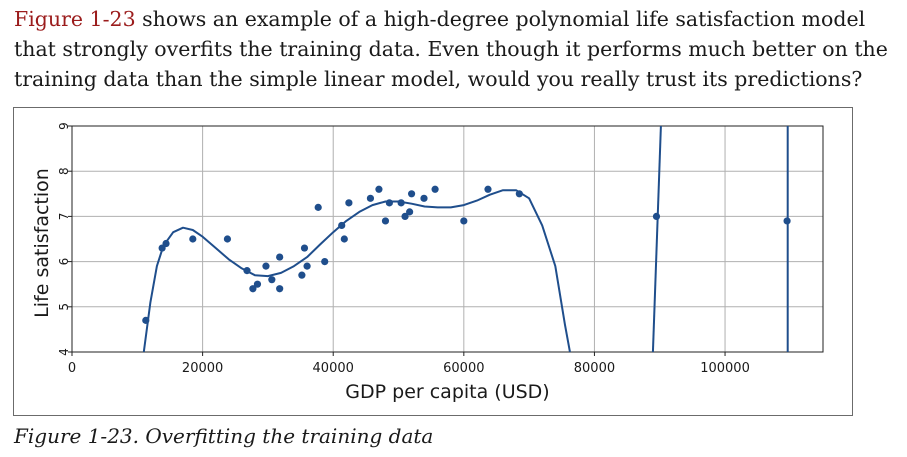 Image resolution: width=907 pixels, height=457 pixels. I want to click on y-tick-label: 7, so click(64, 217).